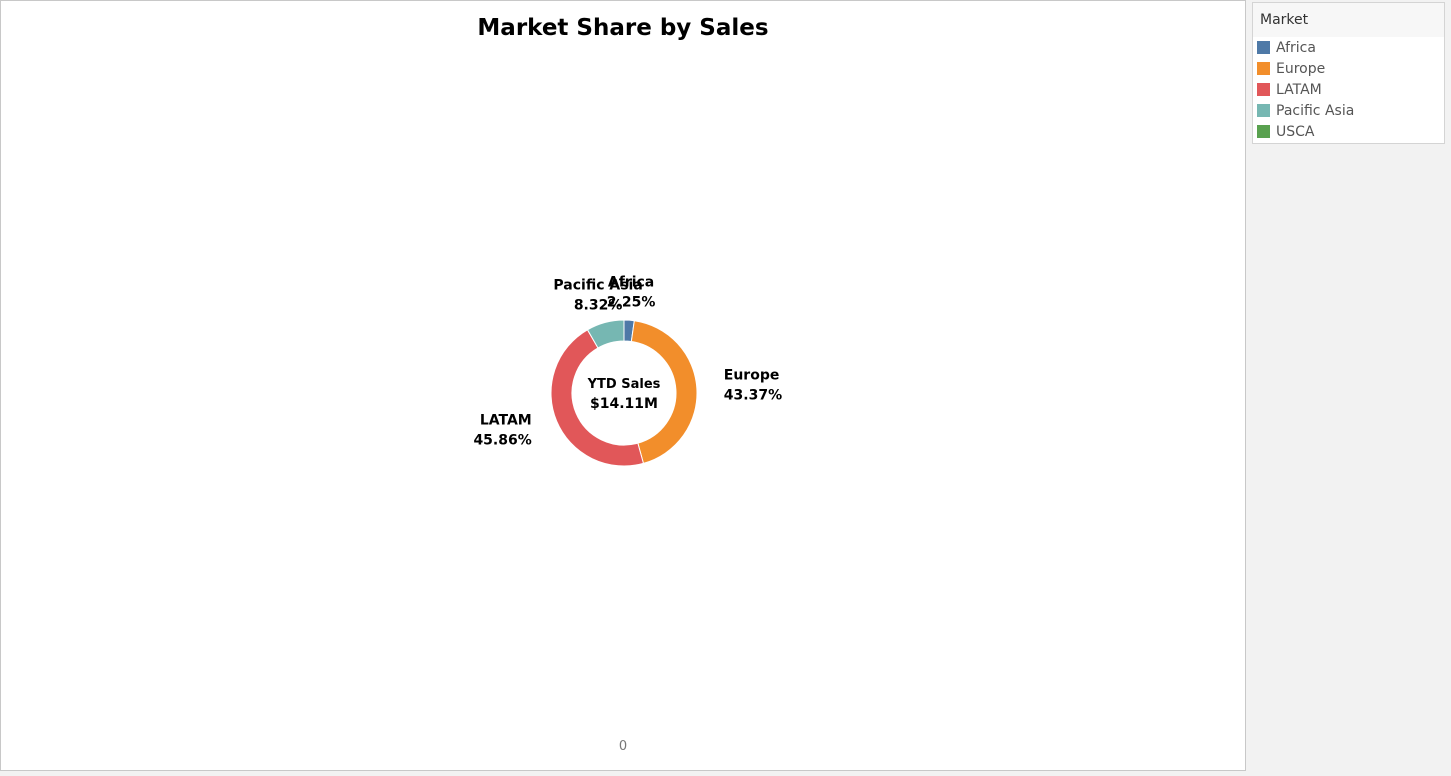 The width and height of the screenshot is (1451, 776). I want to click on legend-label: Pacific Asia, so click(1315, 110).